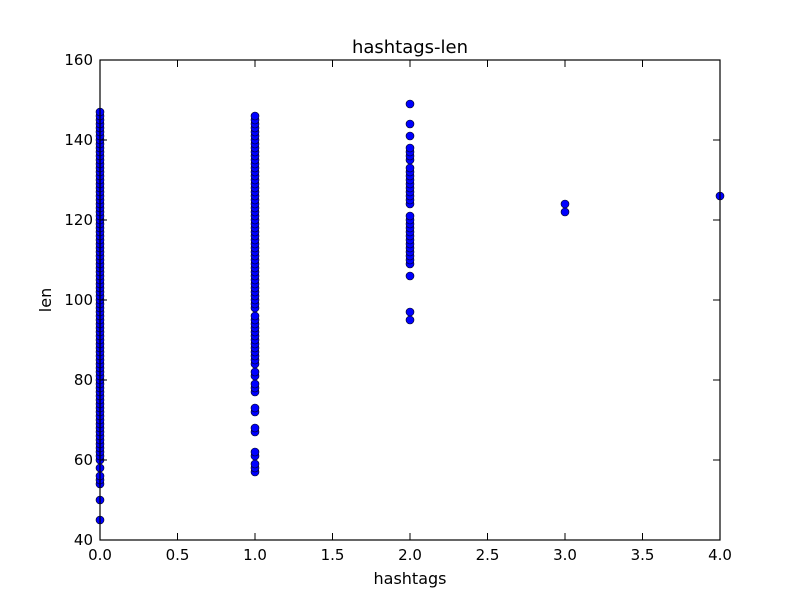 Image resolution: width=800 pixels, height=600 pixels. I want to click on y-tick-label: 40, so click(83, 540).